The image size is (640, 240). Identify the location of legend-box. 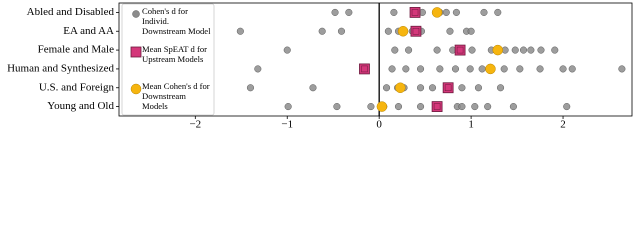
(168, 59).